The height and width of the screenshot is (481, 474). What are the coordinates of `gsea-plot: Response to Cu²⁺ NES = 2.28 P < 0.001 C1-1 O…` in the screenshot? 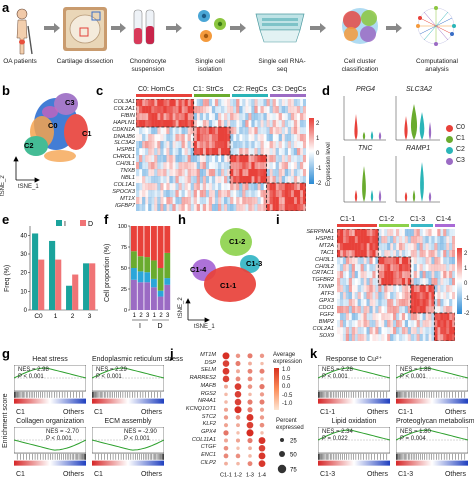 It's located at (354, 387).